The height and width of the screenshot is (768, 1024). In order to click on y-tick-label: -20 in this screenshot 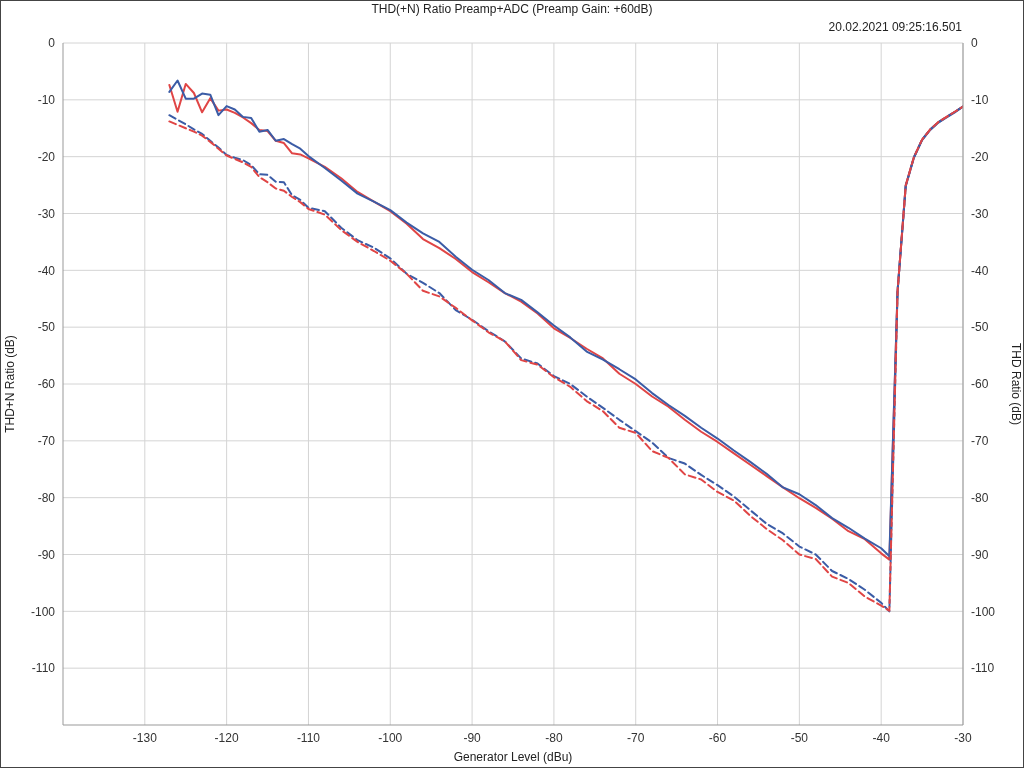, I will do `click(46, 156)`.